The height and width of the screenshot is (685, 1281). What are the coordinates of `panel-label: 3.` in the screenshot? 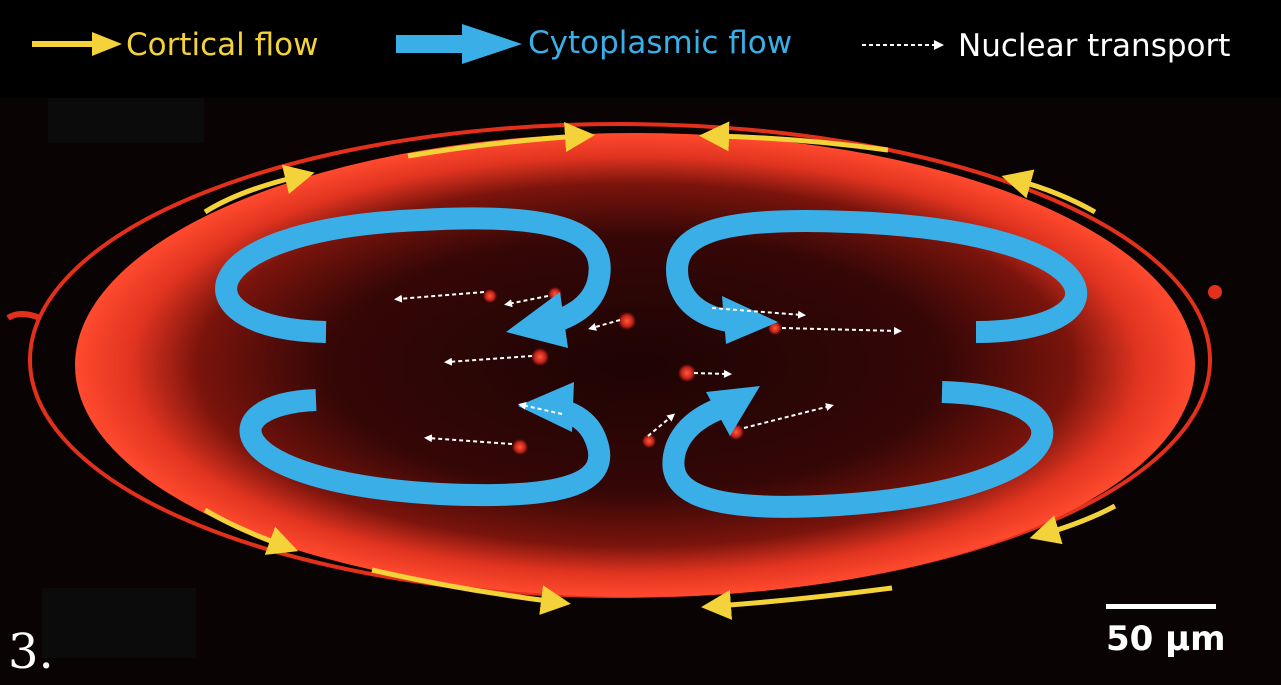 It's located at (31, 652).